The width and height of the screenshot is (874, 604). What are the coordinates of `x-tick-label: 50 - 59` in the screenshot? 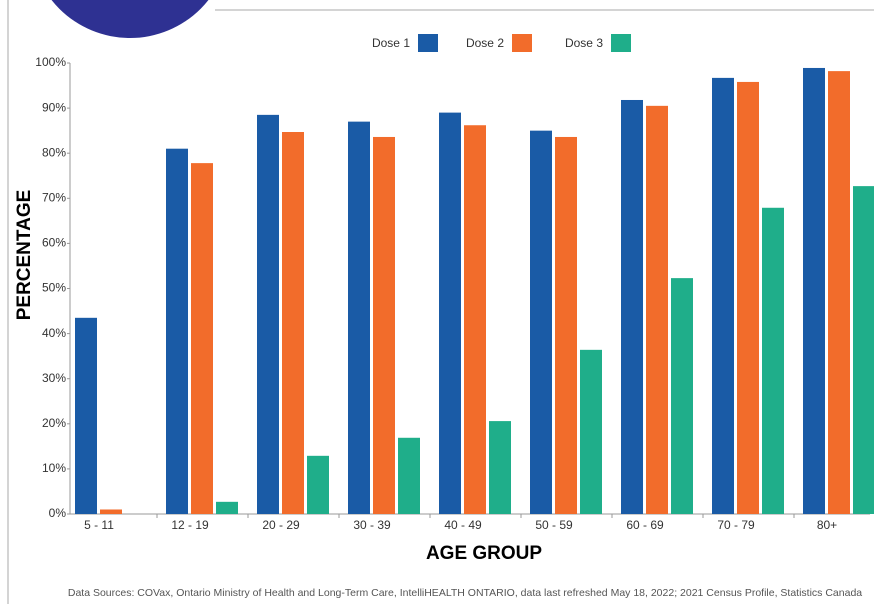 It's located at (554, 525).